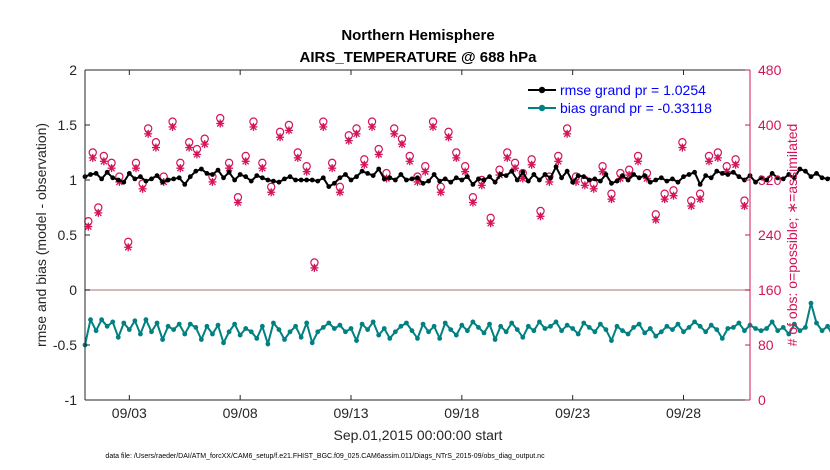 The height and width of the screenshot is (470, 830). Describe the element at coordinates (770, 180) in the screenshot. I see `y2-tick-label: 320` at that location.